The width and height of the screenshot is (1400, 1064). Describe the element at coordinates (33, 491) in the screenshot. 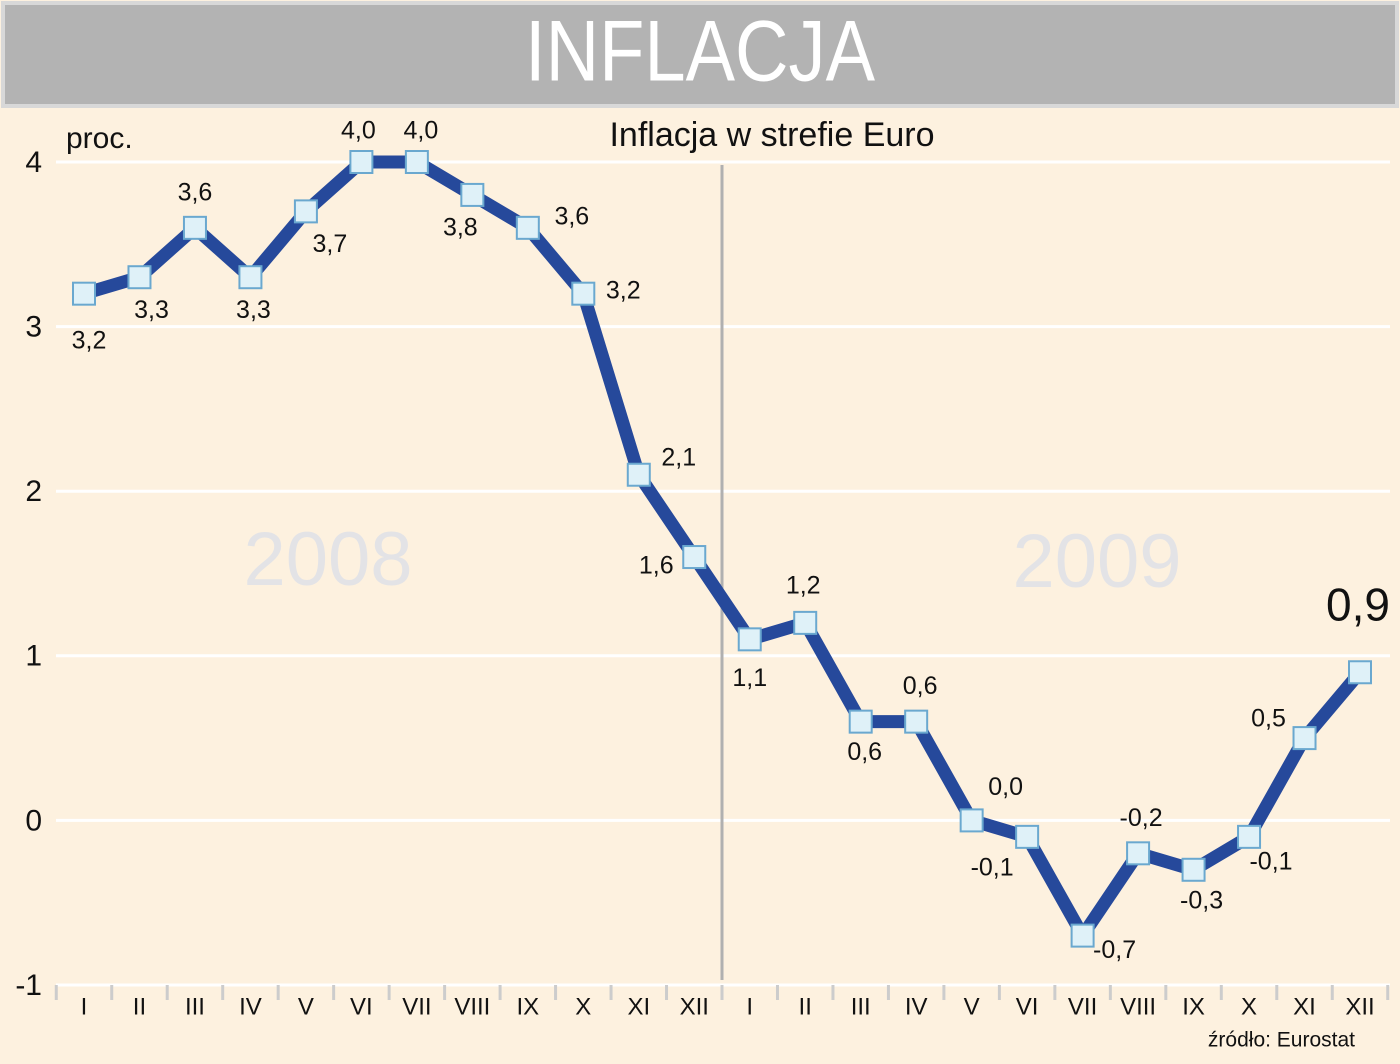

I see `y-tick-label: 2` at that location.